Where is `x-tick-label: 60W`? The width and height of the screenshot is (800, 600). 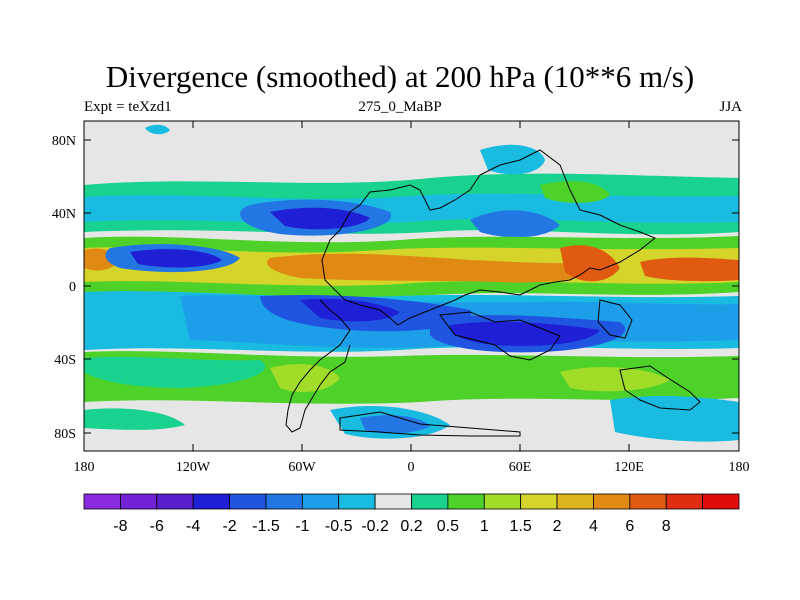 x-tick-label: 60W is located at coordinates (302, 467).